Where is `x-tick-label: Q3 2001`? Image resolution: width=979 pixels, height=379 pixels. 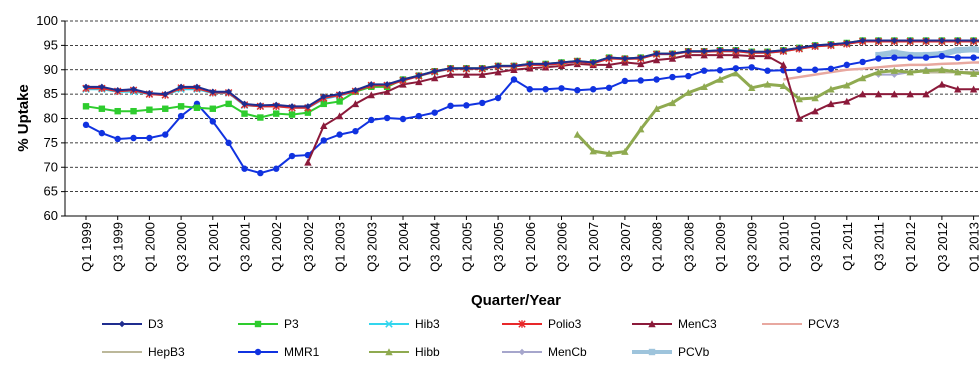
x-tick-label: Q3 2001 is located at coordinates (245, 247).